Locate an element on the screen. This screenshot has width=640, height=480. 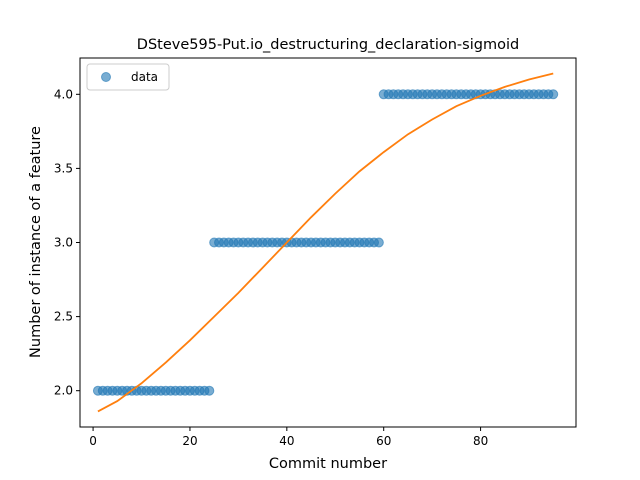
x-axis-label: Commit number is located at coordinates (328, 464).